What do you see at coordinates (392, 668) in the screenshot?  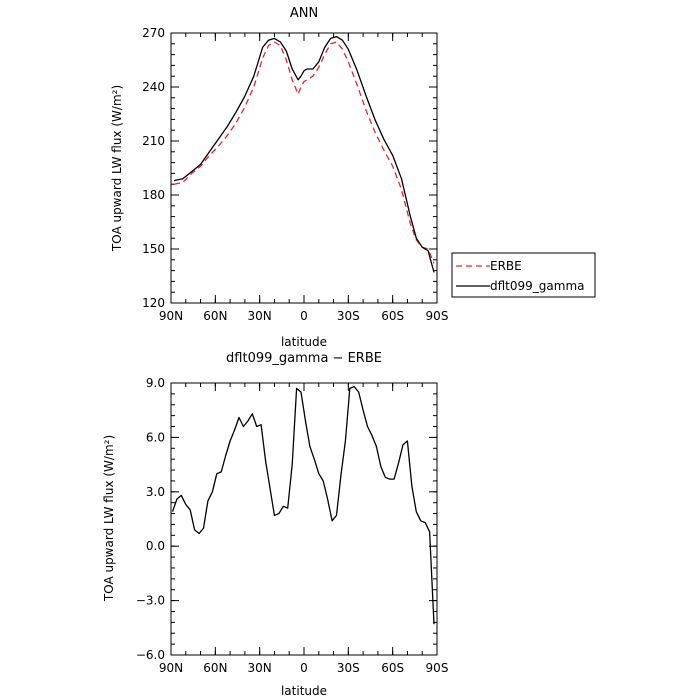 I see `bottom-x-tick-label: 60S` at bounding box center [392, 668].